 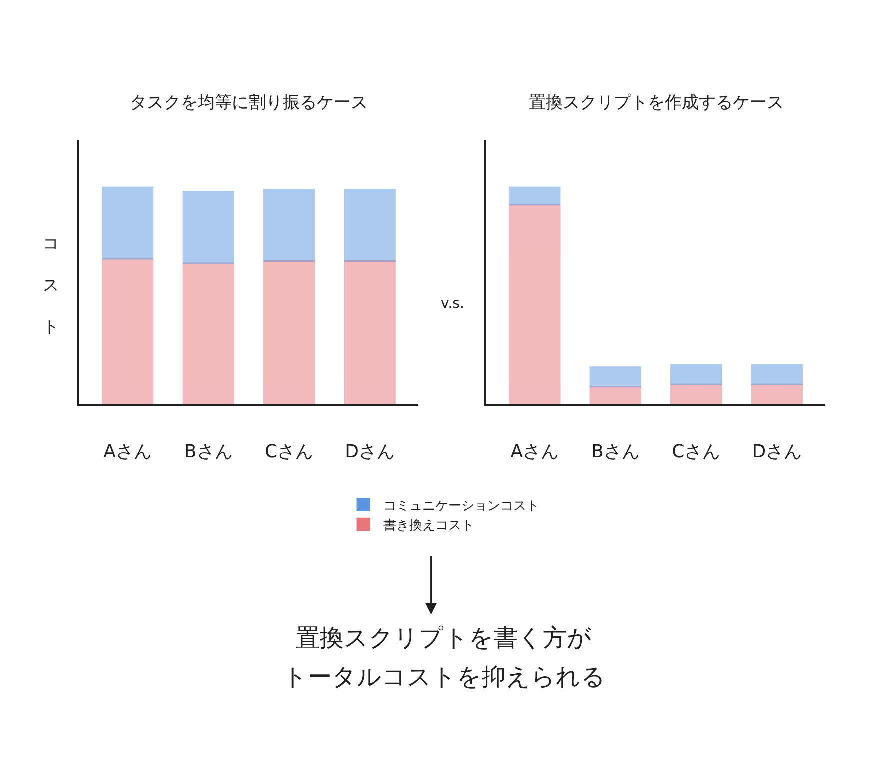 I want to click on text: 置換スクリプトを書く方が, so click(x=444, y=638).